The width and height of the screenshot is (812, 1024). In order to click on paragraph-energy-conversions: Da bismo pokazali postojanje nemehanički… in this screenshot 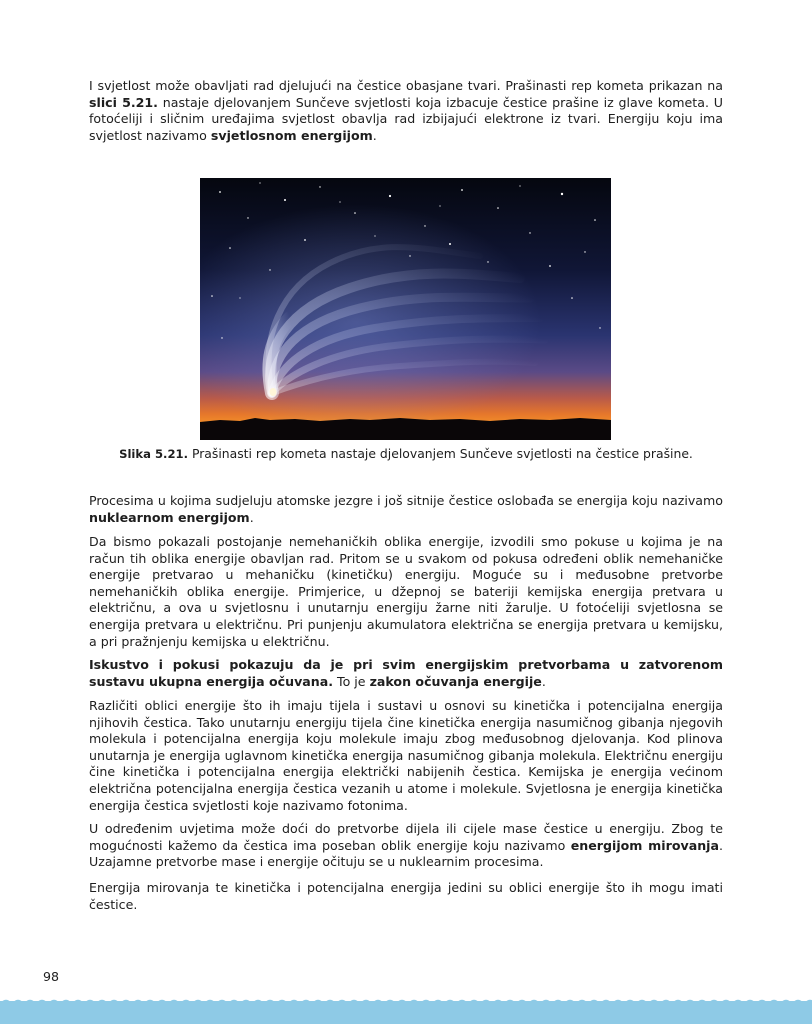, I will do `click(406, 592)`.